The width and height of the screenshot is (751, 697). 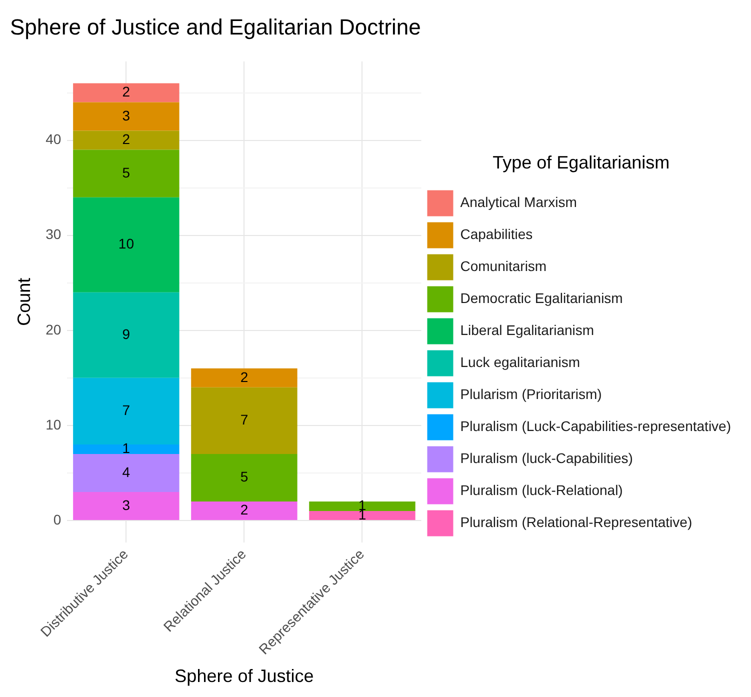 I want to click on y-tick-label: 0, so click(x=57, y=519).